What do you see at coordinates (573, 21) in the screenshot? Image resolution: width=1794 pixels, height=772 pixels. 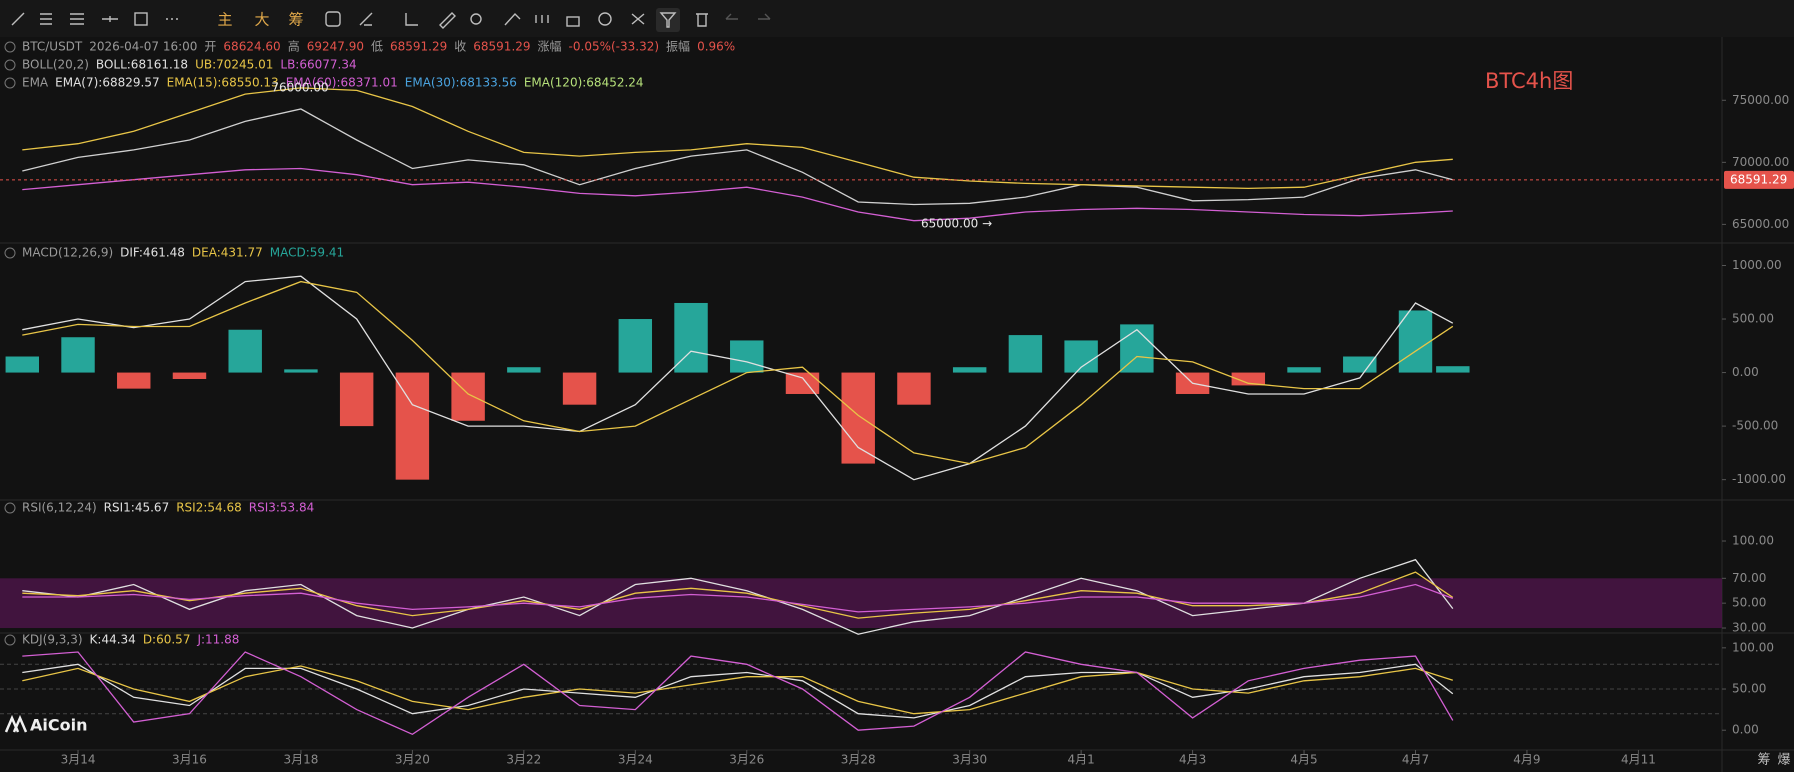 I see `tool-lock` at bounding box center [573, 21].